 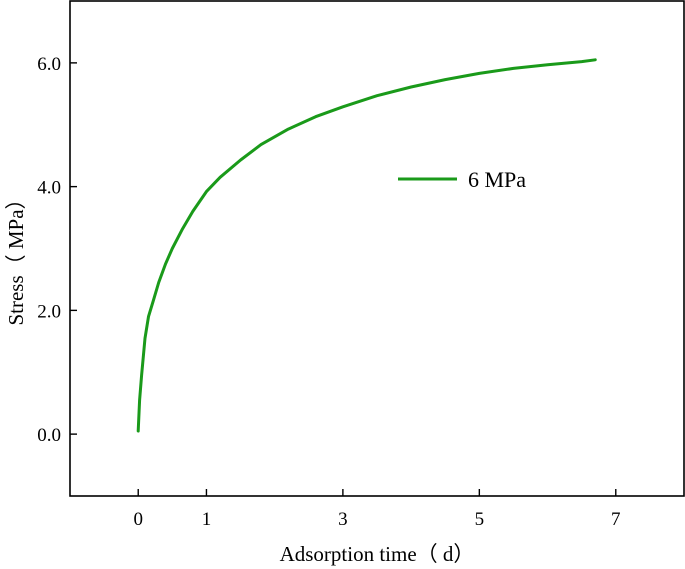 I want to click on y-axis-title: Stress（ MPa）, so click(x=16, y=256).